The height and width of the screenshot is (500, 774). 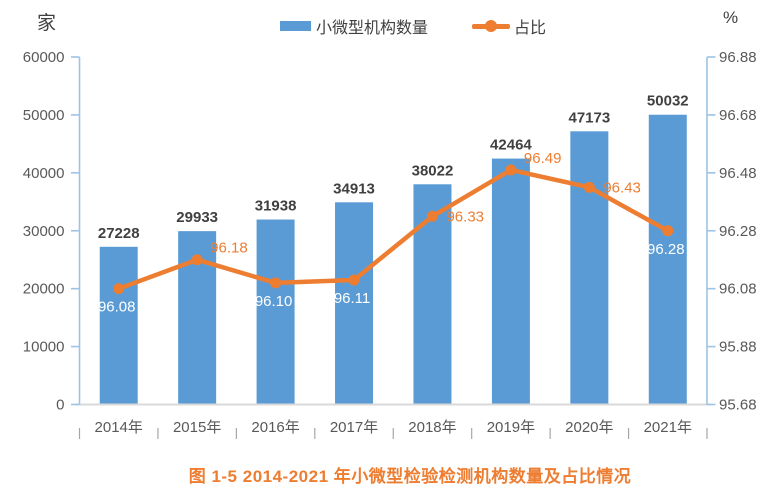 I want to click on bar-2017年, so click(x=354, y=303).